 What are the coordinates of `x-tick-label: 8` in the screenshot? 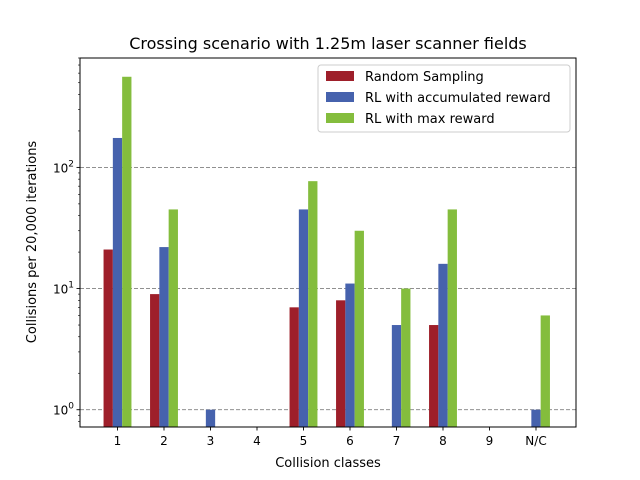 It's located at (443, 441).